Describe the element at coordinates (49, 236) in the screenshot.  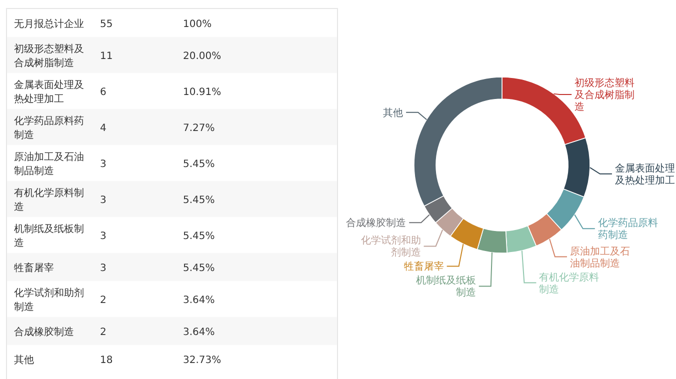
I see `text: 机制纸及纸板制造` at that location.